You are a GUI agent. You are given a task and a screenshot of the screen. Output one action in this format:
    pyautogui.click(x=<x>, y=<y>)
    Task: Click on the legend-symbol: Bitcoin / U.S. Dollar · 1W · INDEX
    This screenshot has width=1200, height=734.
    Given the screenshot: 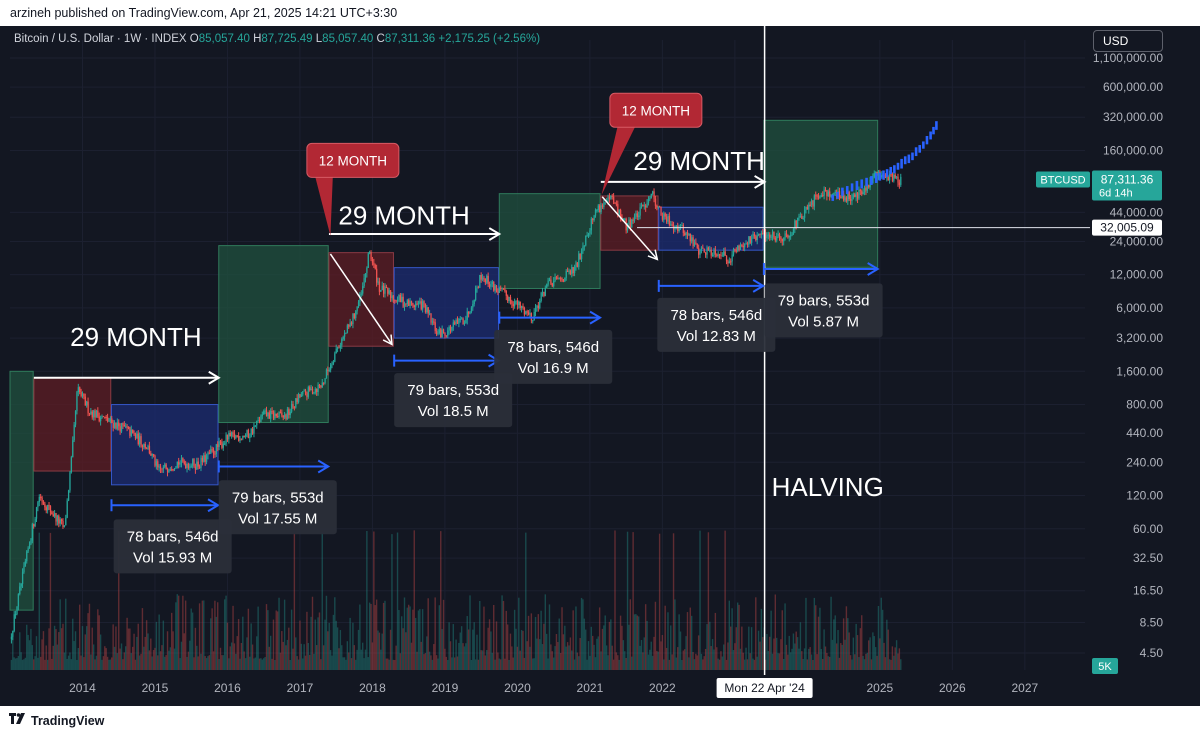 What is the action you would take?
    pyautogui.click(x=100, y=39)
    